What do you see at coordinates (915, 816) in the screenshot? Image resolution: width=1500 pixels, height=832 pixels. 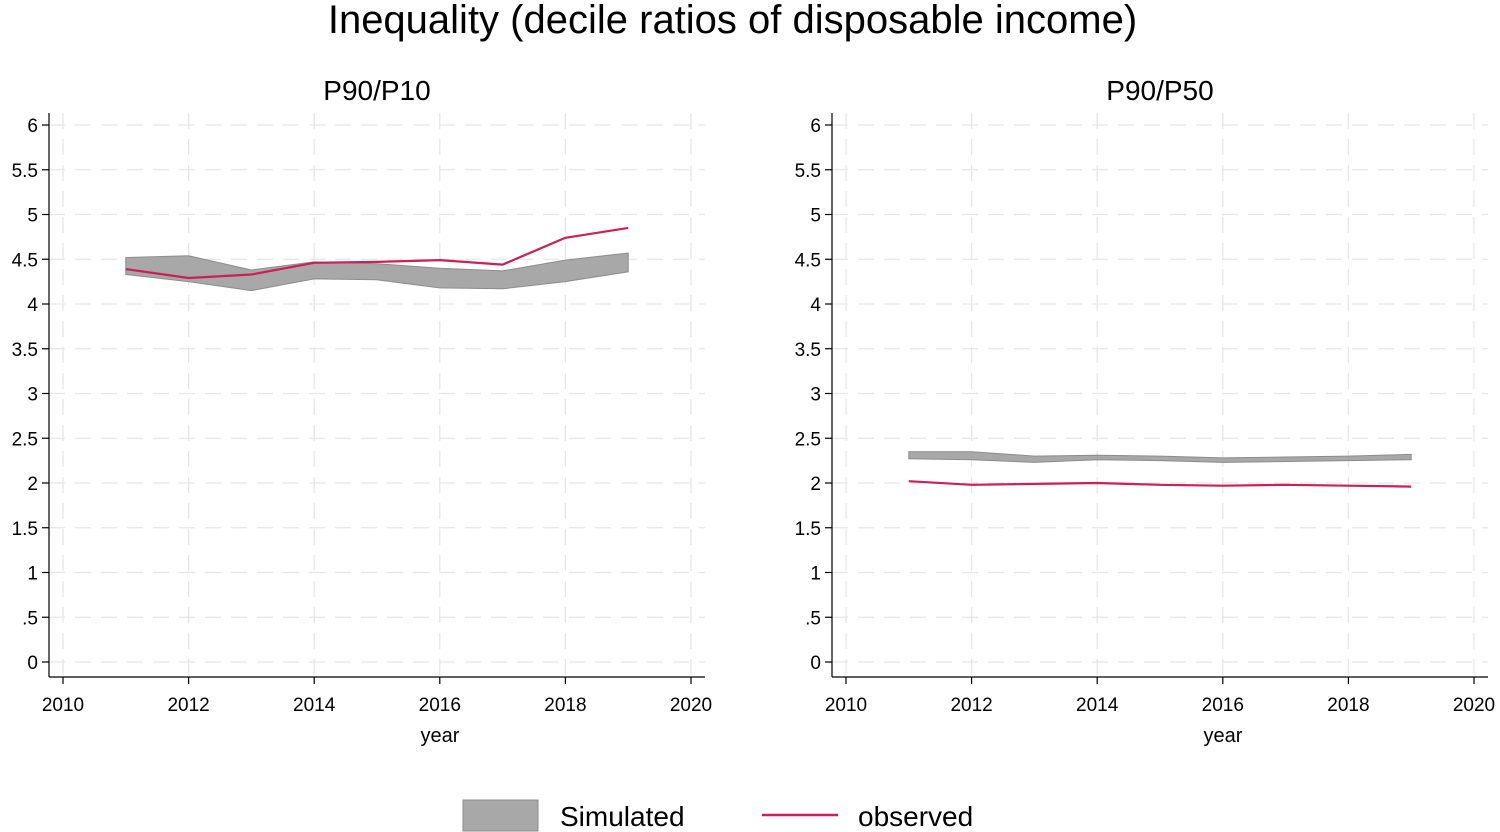 I see `legend-label-observed: observed` at bounding box center [915, 816].